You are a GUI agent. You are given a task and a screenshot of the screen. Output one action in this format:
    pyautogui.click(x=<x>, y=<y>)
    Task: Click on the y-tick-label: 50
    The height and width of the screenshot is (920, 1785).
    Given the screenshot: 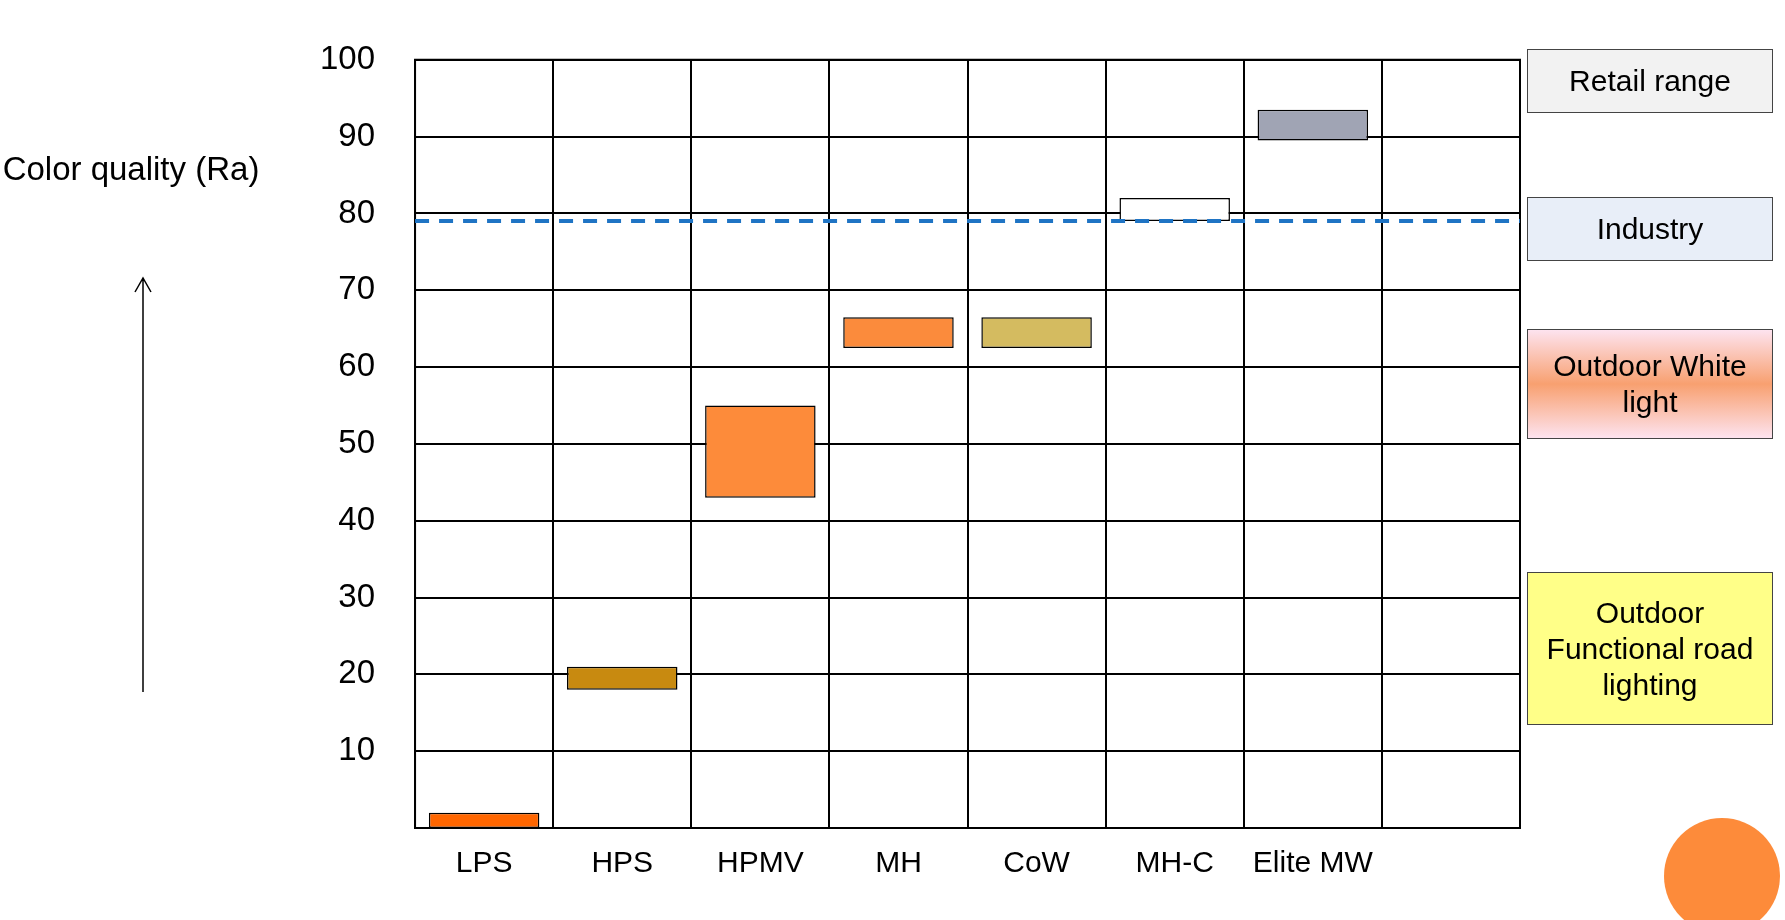 What is the action you would take?
    pyautogui.click(x=357, y=441)
    